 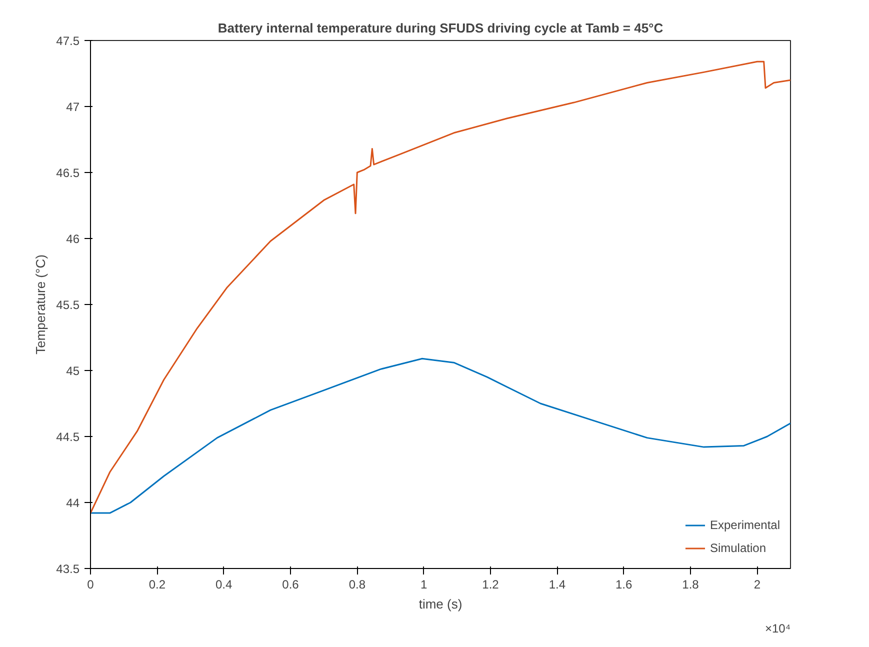 I want to click on y-tick-label: 45, so click(x=73, y=371).